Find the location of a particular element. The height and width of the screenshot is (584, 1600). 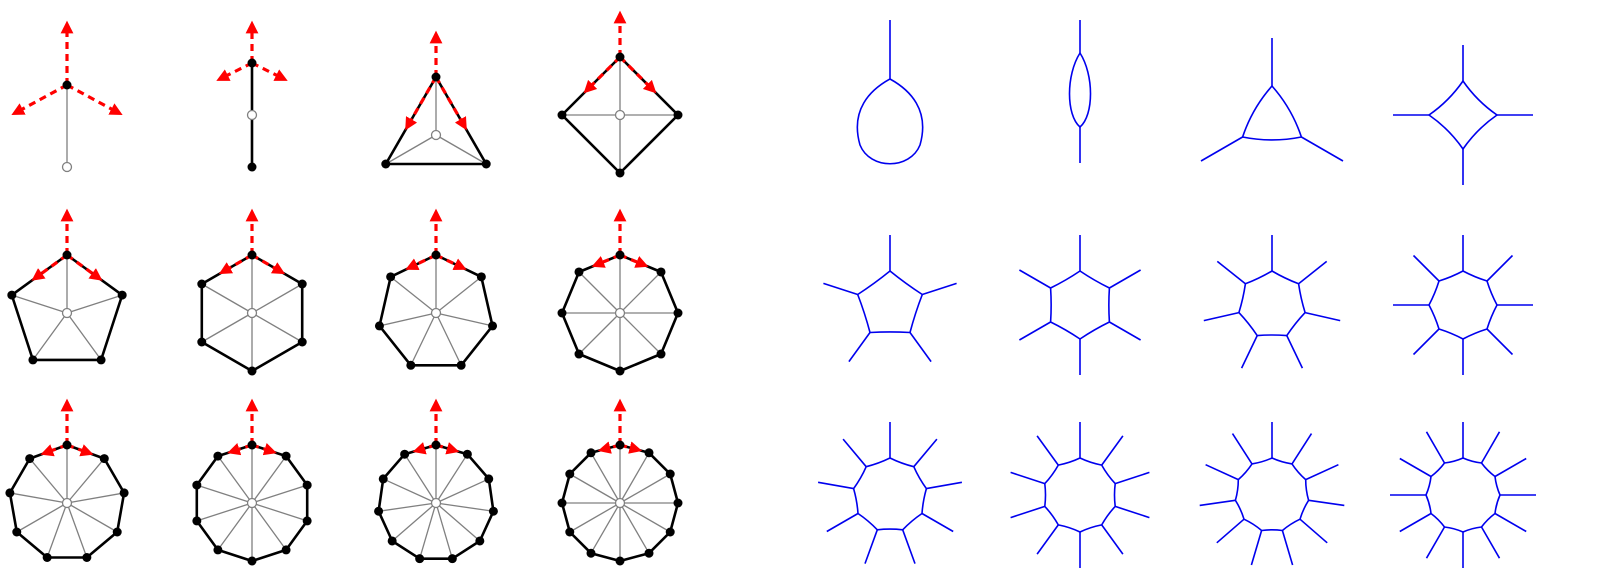

dual-loop is located at coordinates (890, 121).